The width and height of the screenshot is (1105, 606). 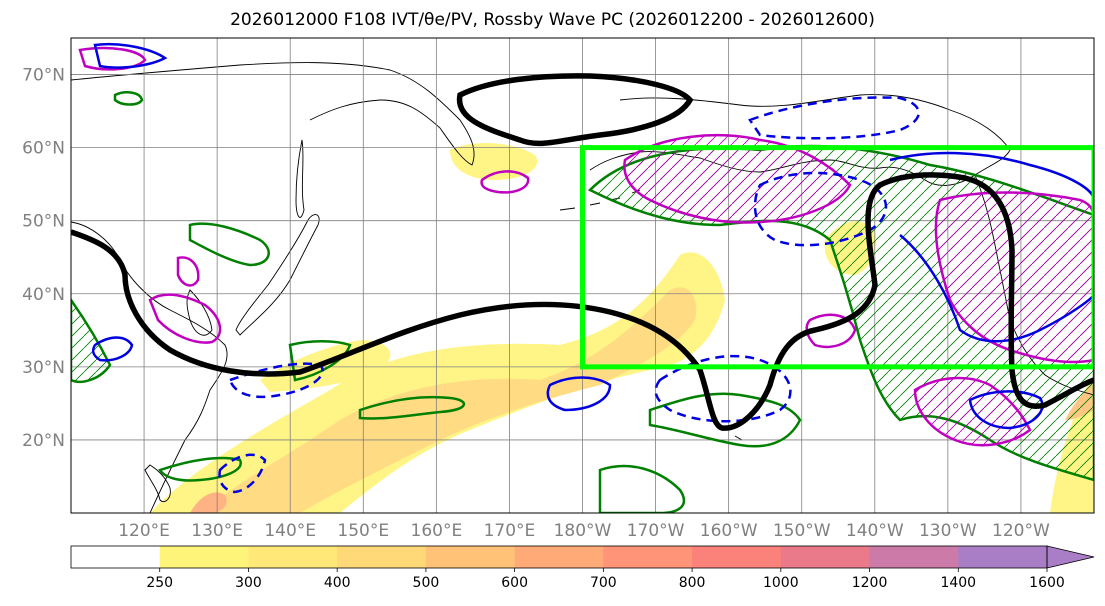 What do you see at coordinates (43, 76) in the screenshot?
I see `lat-tick-label: 70°N` at bounding box center [43, 76].